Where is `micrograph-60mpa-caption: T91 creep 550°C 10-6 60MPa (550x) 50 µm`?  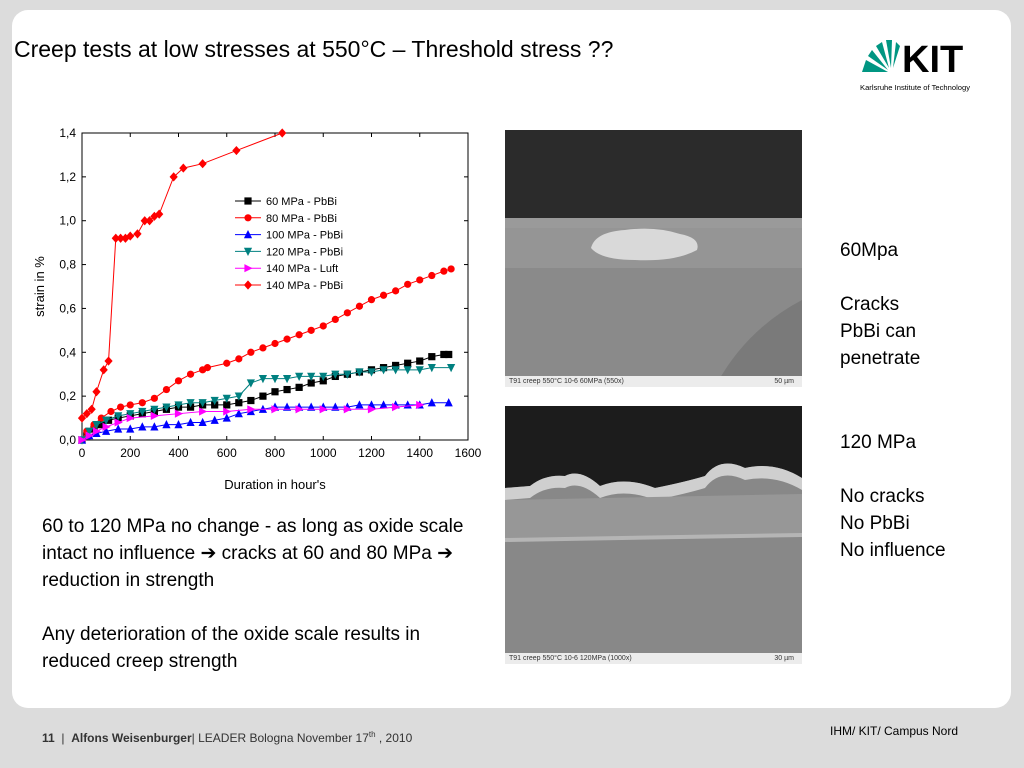
micrograph-60mpa-caption: T91 creep 550°C 10-6 60MPa (550x) 50 µm is located at coordinates (653, 381).